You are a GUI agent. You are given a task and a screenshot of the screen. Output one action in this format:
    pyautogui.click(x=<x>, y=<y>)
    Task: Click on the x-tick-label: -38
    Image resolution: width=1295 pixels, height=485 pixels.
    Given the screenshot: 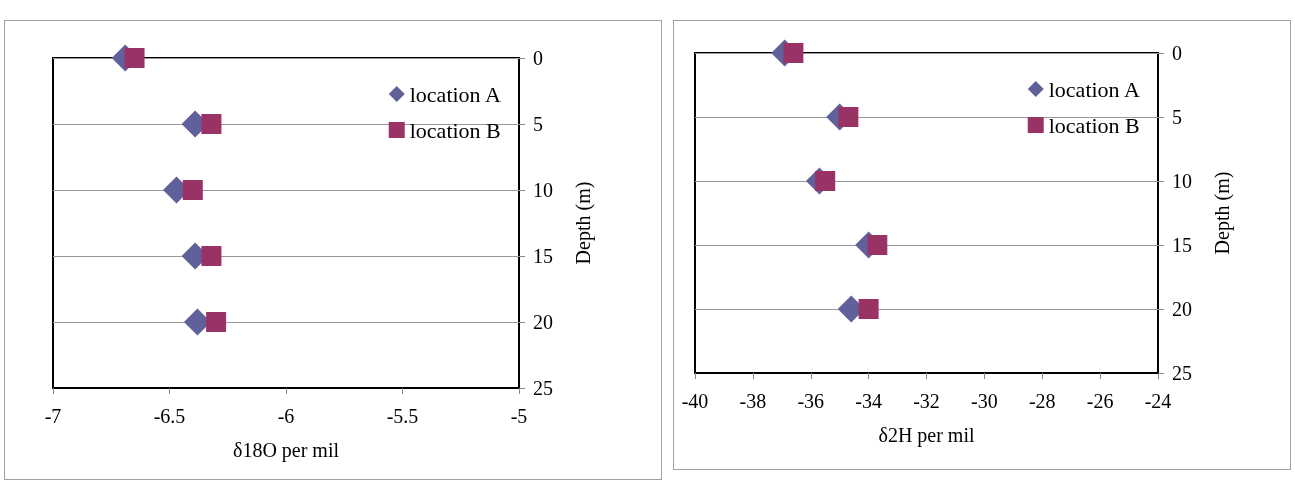 What is the action you would take?
    pyautogui.click(x=753, y=401)
    